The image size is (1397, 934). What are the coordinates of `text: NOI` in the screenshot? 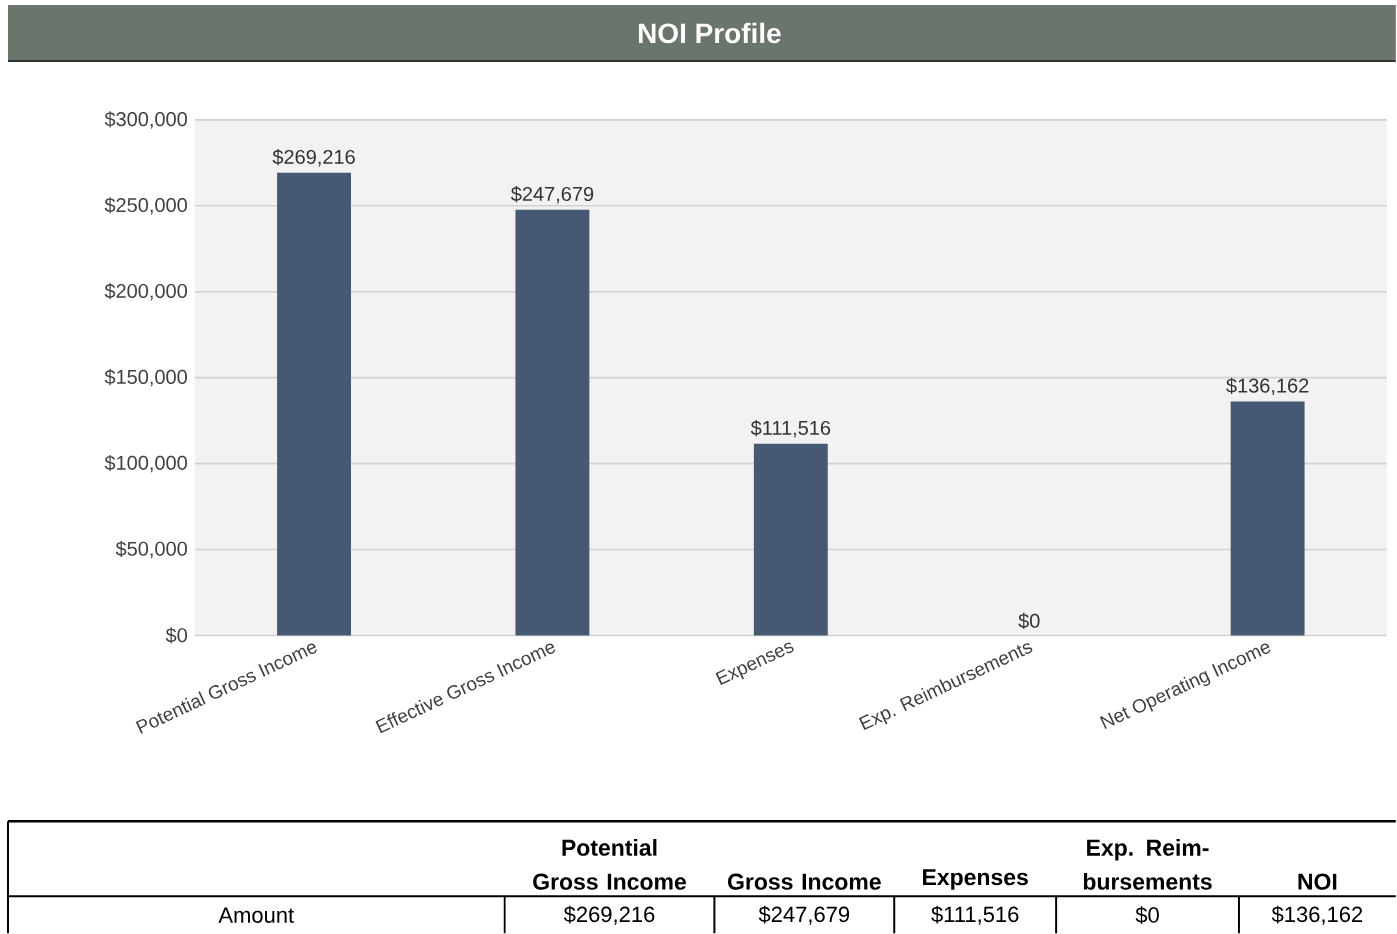 It's located at (1317, 881).